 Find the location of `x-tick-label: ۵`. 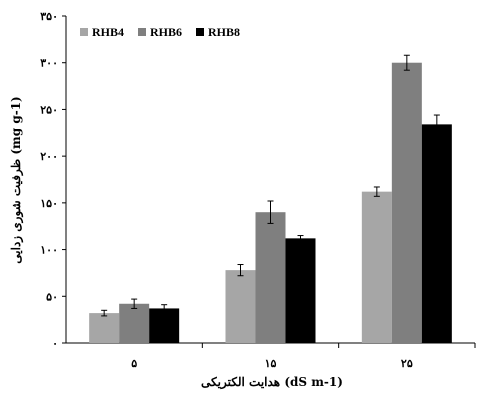

x-tick-label: ۵ is located at coordinates (134, 363).